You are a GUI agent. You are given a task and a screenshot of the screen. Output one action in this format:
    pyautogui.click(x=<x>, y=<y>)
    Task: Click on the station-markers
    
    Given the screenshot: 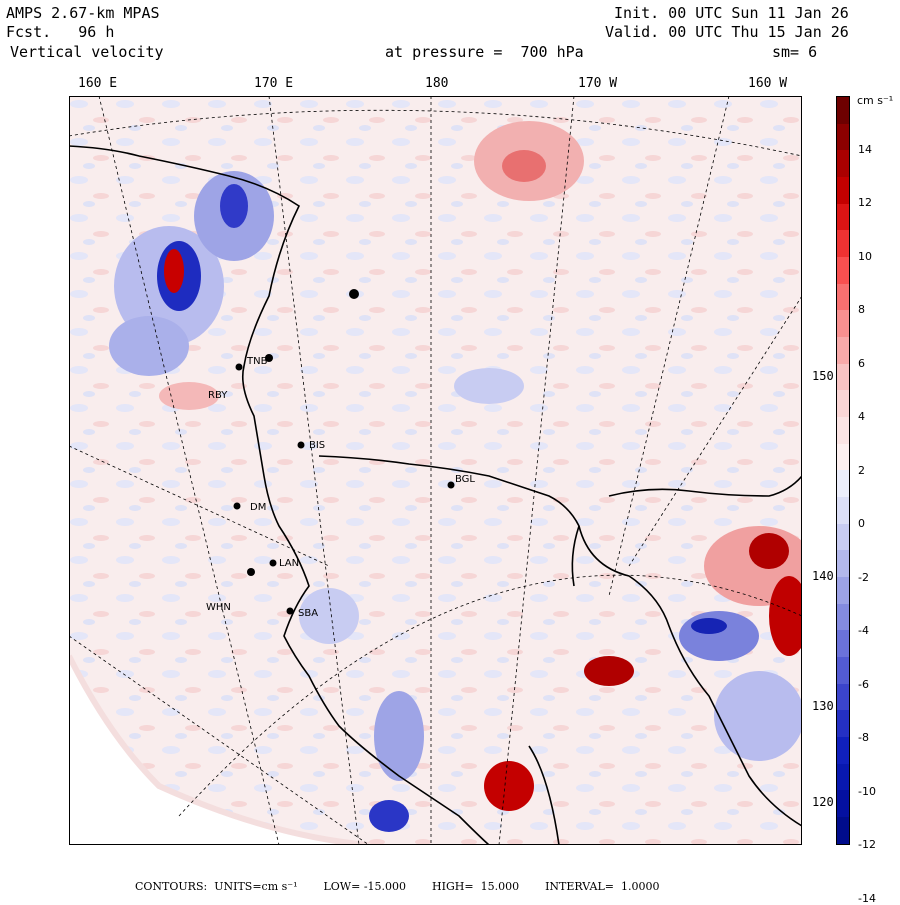 What is the action you would take?
    pyautogui.click(x=344, y=452)
    